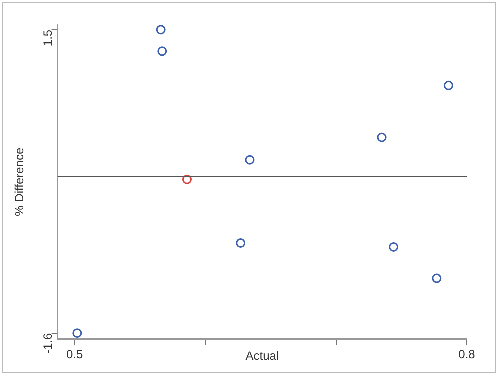 The image size is (500, 377). I want to click on y-axis-title: % Difference, so click(19, 182).